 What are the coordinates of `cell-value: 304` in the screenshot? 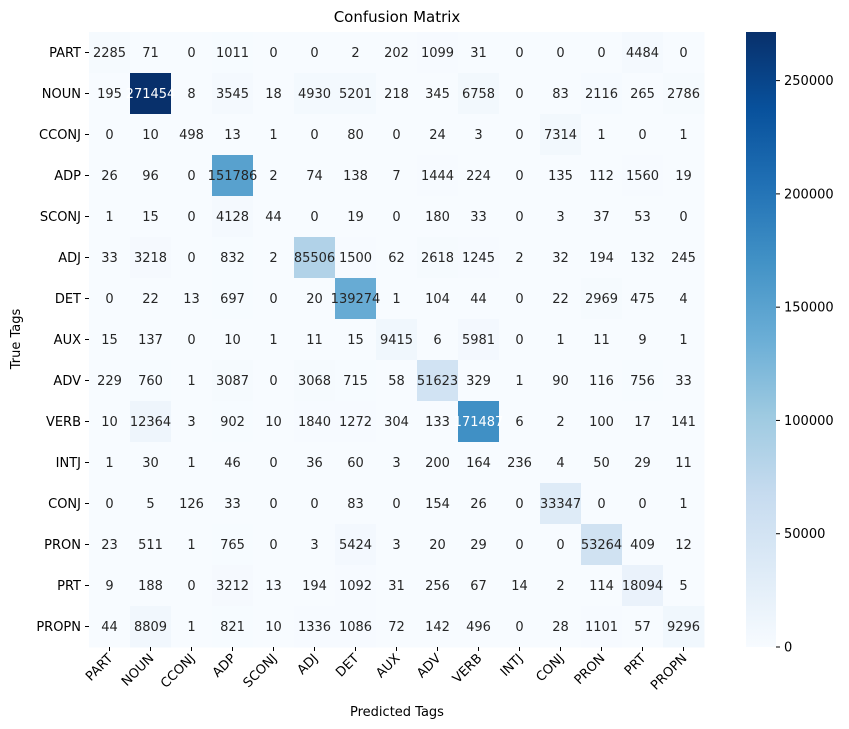 It's located at (396, 422).